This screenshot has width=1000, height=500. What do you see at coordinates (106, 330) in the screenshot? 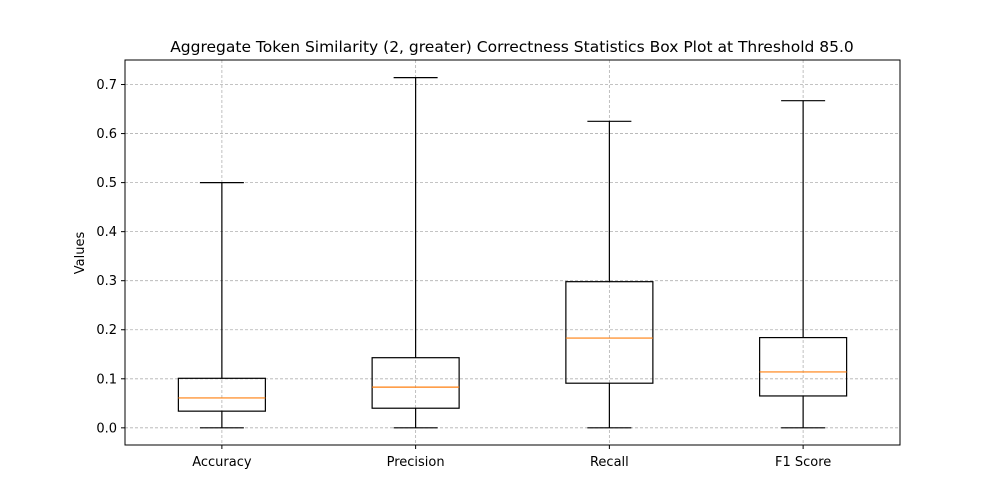
I see `y-tick-label: 0.2` at bounding box center [106, 330].